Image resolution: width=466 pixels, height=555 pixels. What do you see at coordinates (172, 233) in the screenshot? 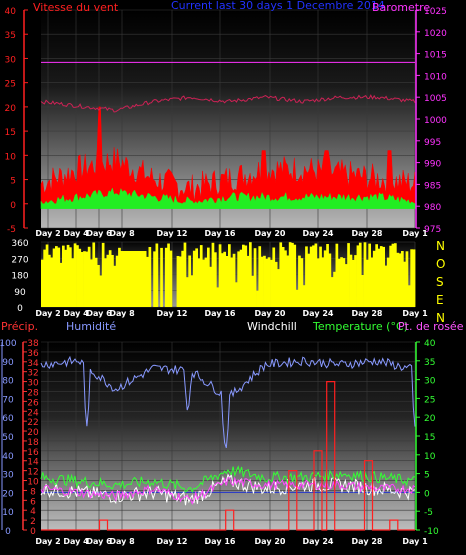
I see `wind-day-tick-label: Day 12` at bounding box center [172, 233].